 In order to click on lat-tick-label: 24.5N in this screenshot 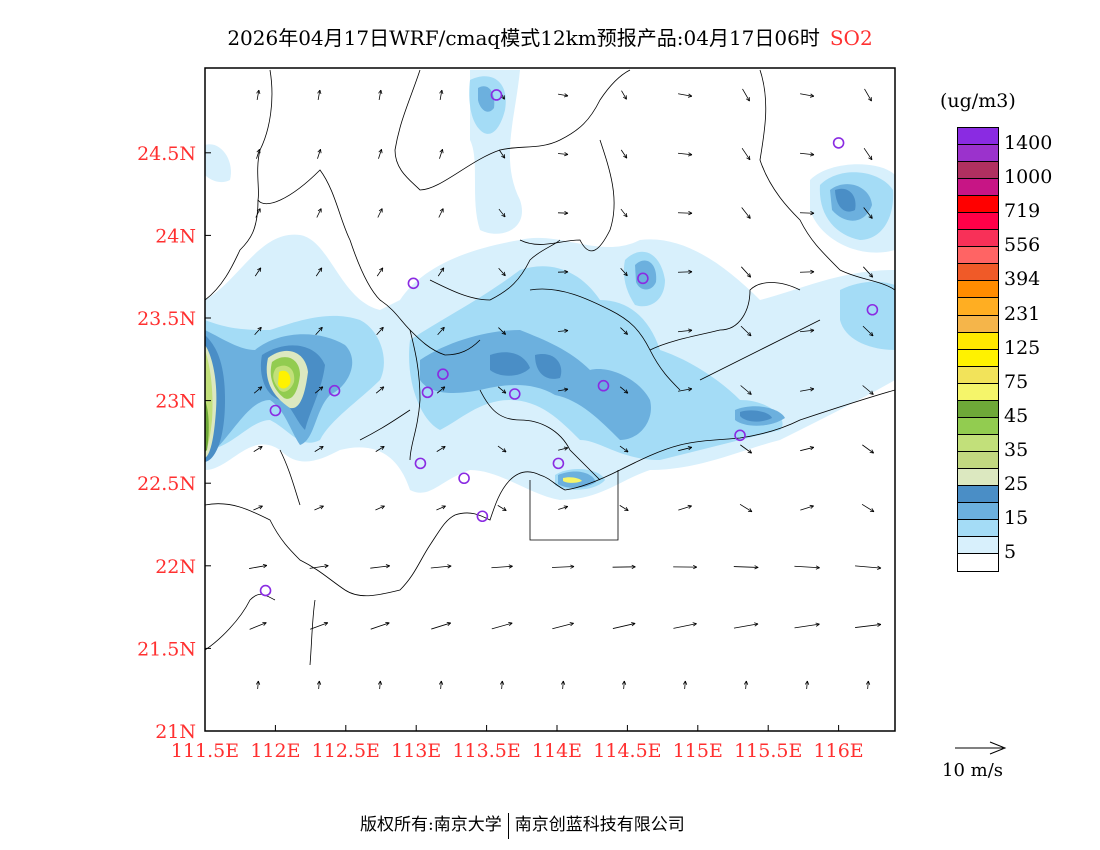, I will do `click(166, 154)`.